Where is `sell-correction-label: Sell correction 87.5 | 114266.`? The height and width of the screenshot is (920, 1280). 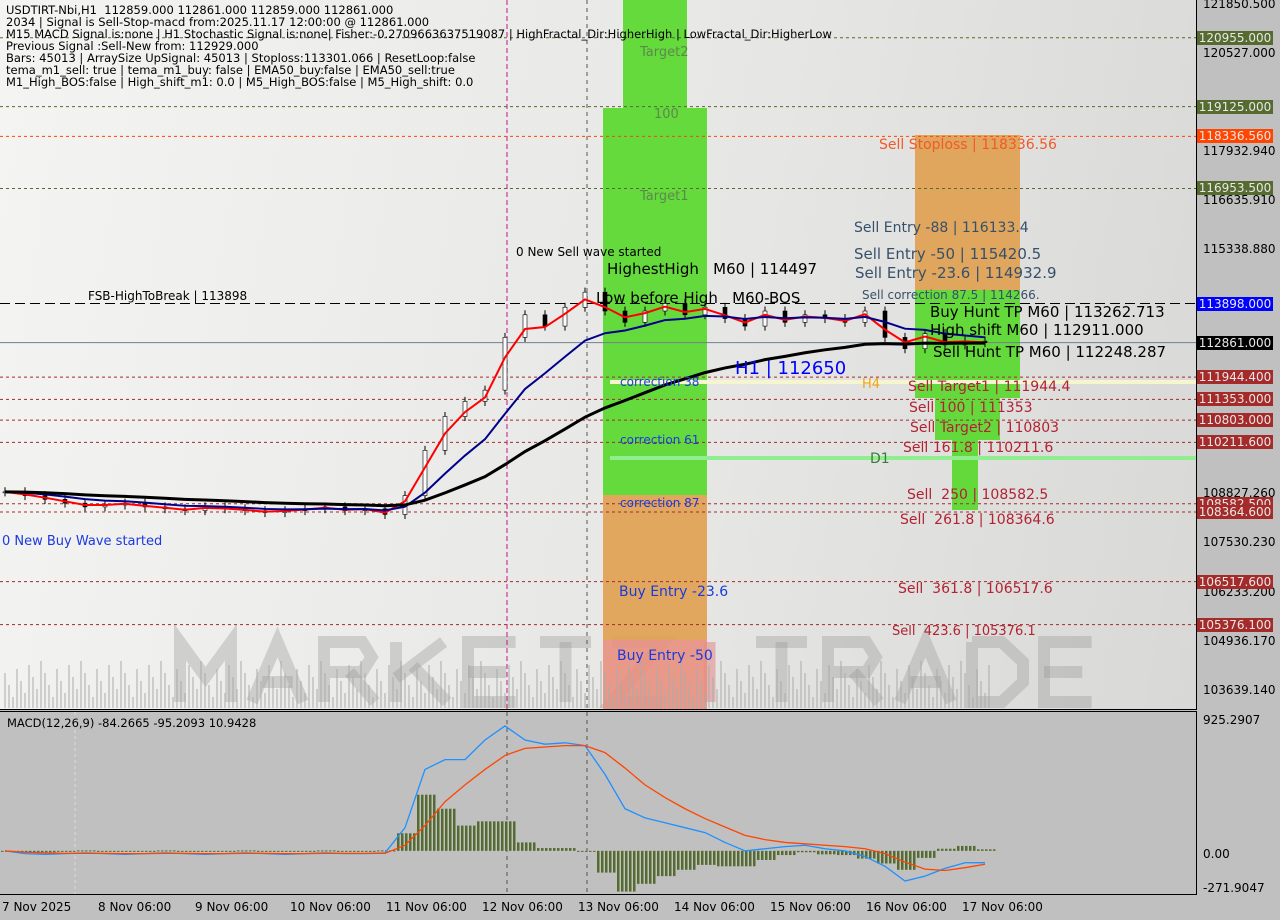
sell-correction-label: Sell correction 87.5 | 114266. is located at coordinates (951, 295).